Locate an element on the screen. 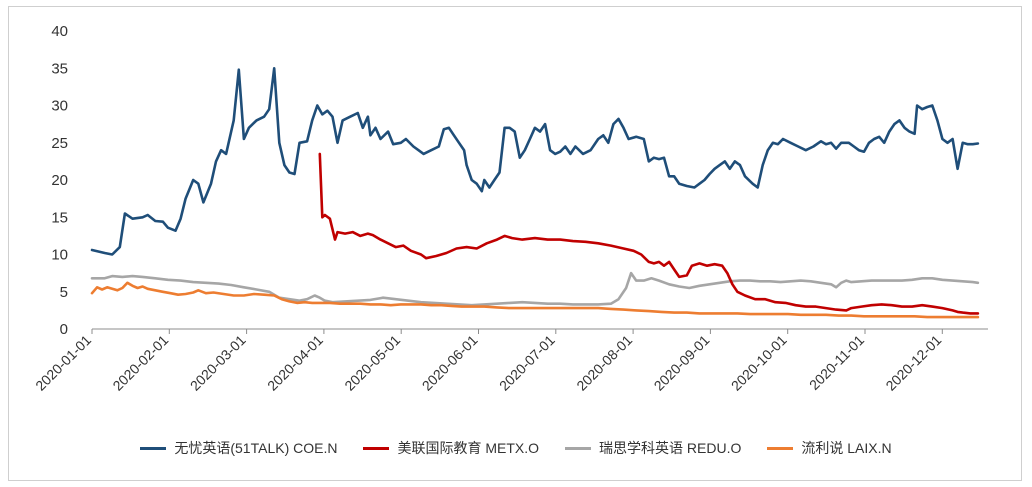 The width and height of the screenshot is (1032, 487). y-tick-label: 10 is located at coordinates (59, 255).